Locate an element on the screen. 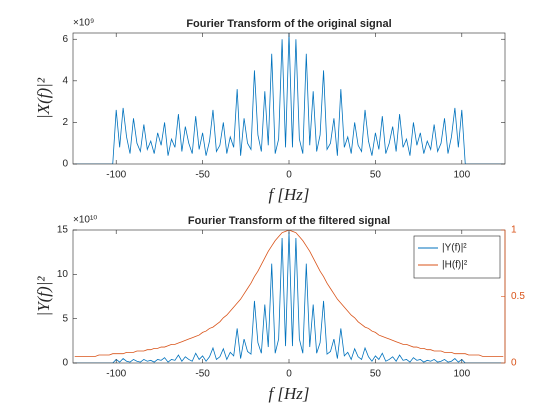 Image resolution: width=560 pixels, height=420 pixels. y-multiplier: ×10⁹ is located at coordinates (83, 23).